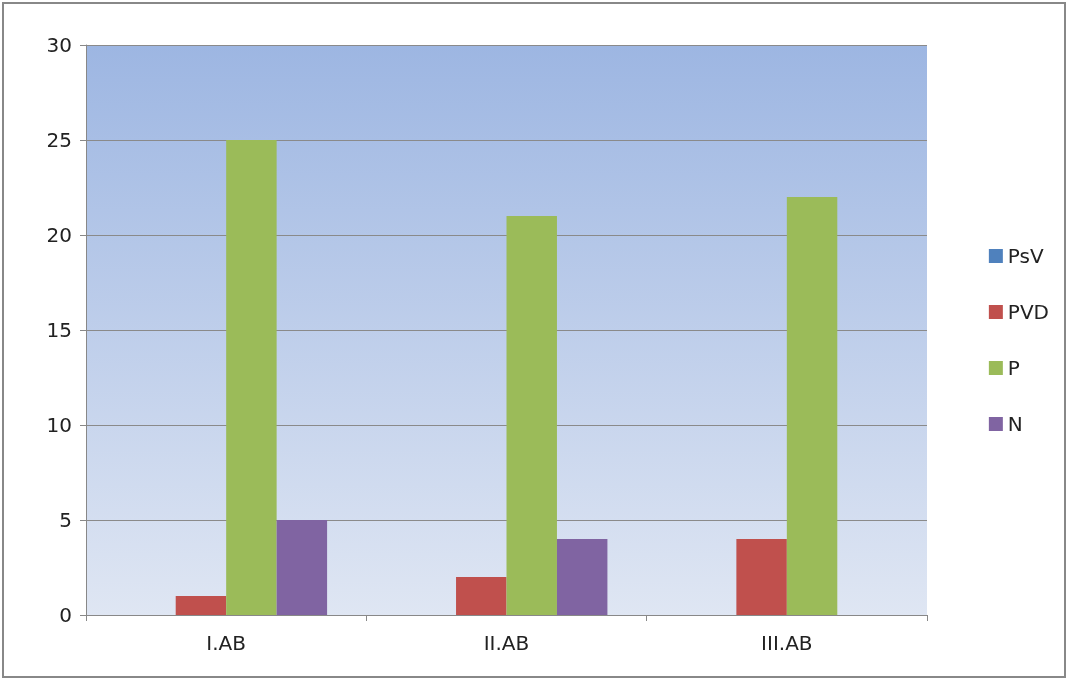 Image resolution: width=1078 pixels, height=690 pixels. Describe the element at coordinates (65, 520) in the screenshot. I see `y-tick-label: 5` at that location.